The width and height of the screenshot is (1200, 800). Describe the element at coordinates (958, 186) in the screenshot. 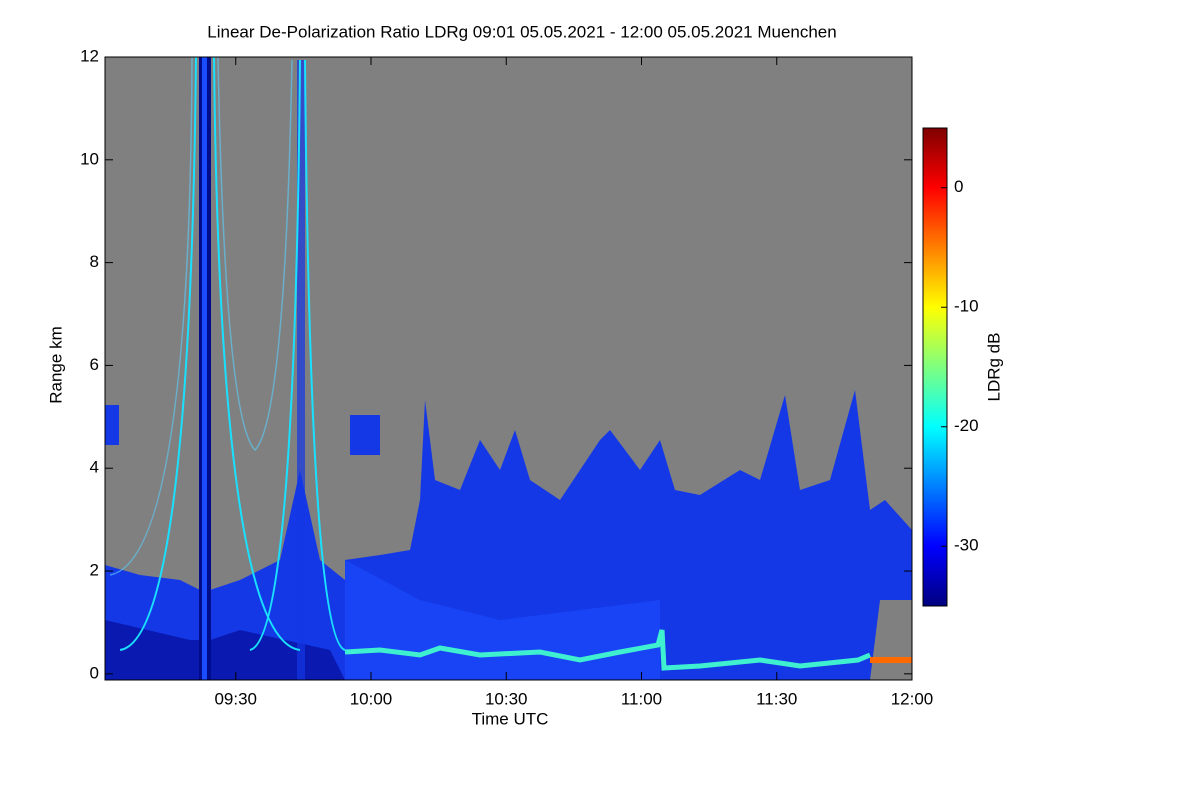

I see `colorbar-tick-label: 0` at that location.